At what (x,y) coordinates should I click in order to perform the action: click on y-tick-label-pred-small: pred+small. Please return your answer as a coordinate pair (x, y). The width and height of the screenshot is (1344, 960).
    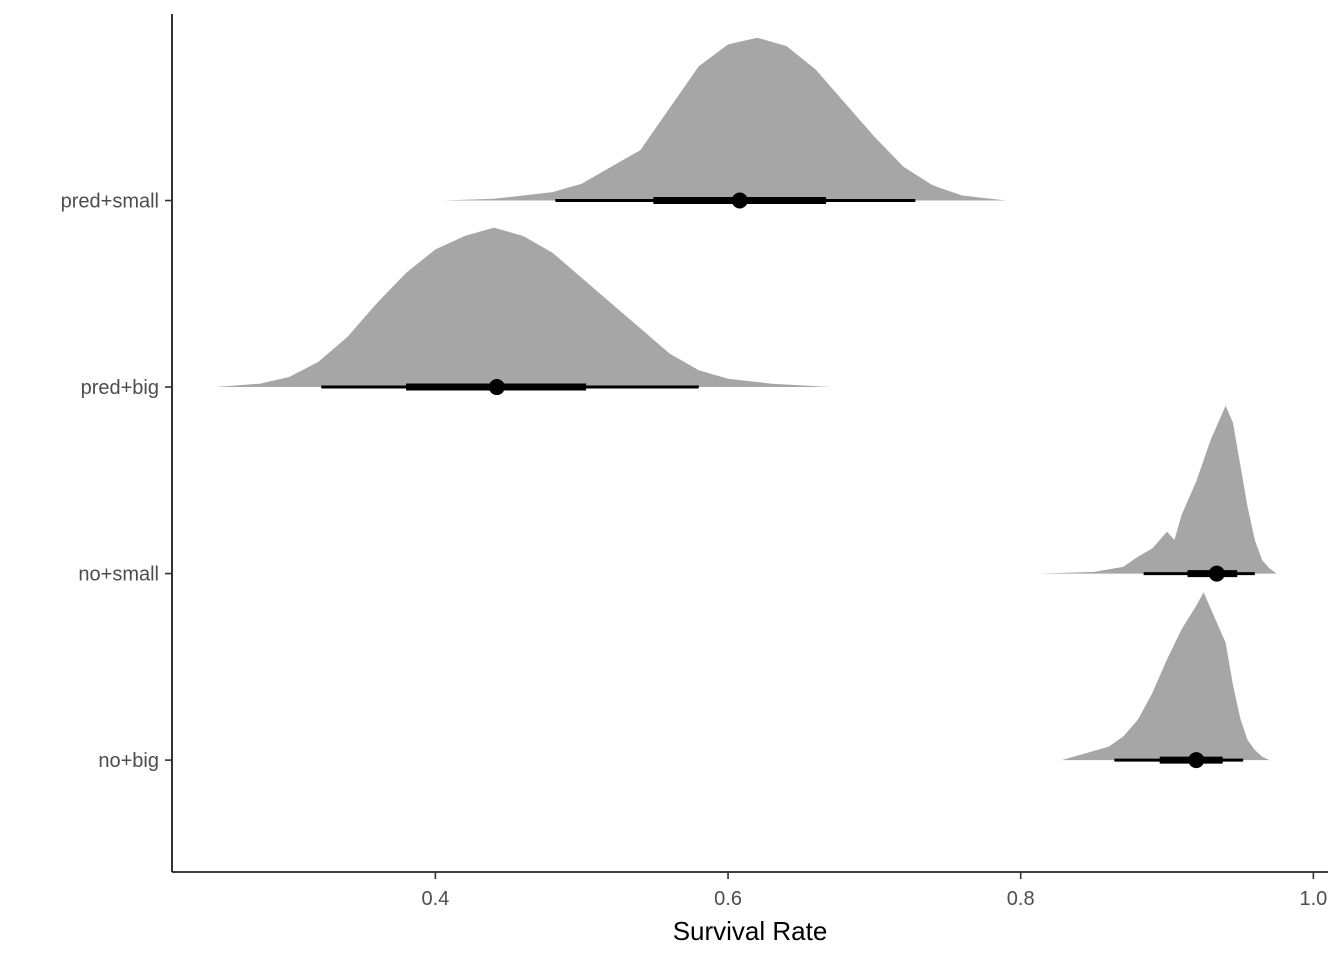
    Looking at the image, I should click on (110, 202).